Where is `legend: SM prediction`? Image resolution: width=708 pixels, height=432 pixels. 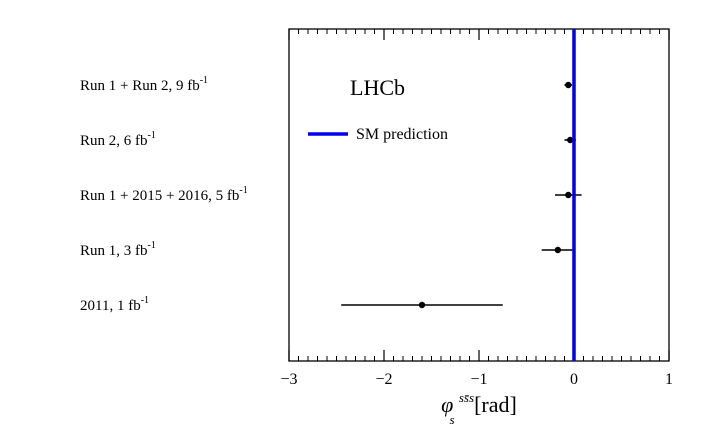
legend: SM prediction is located at coordinates (378, 134).